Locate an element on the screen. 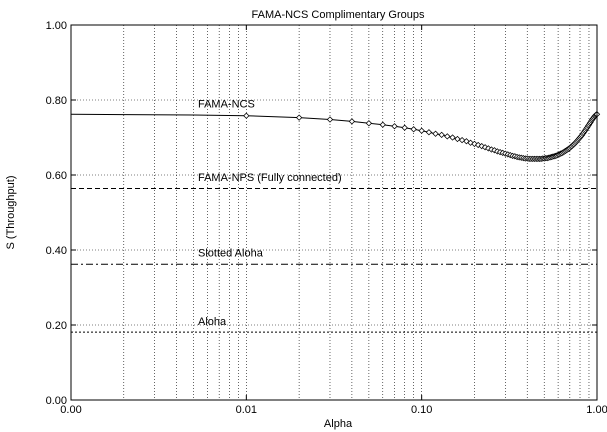 Image resolution: width=607 pixels, height=432 pixels. annotation-fama-ncs: FAMA-NCS is located at coordinates (226, 105).